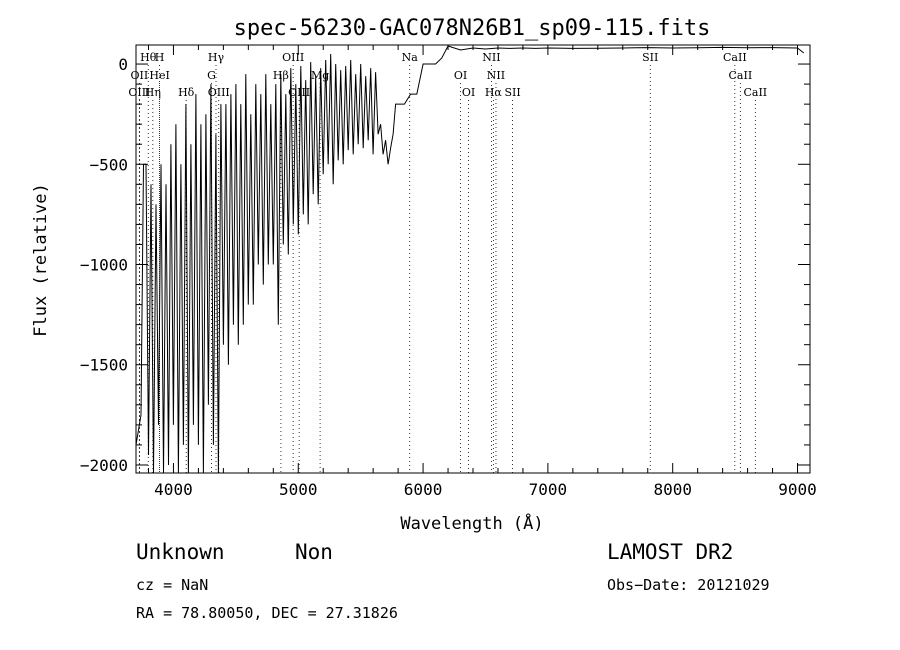 This screenshot has width=900, height=650. Describe the element at coordinates (159, 75) in the screenshot. I see `spectral-line-label: HeI` at that location.